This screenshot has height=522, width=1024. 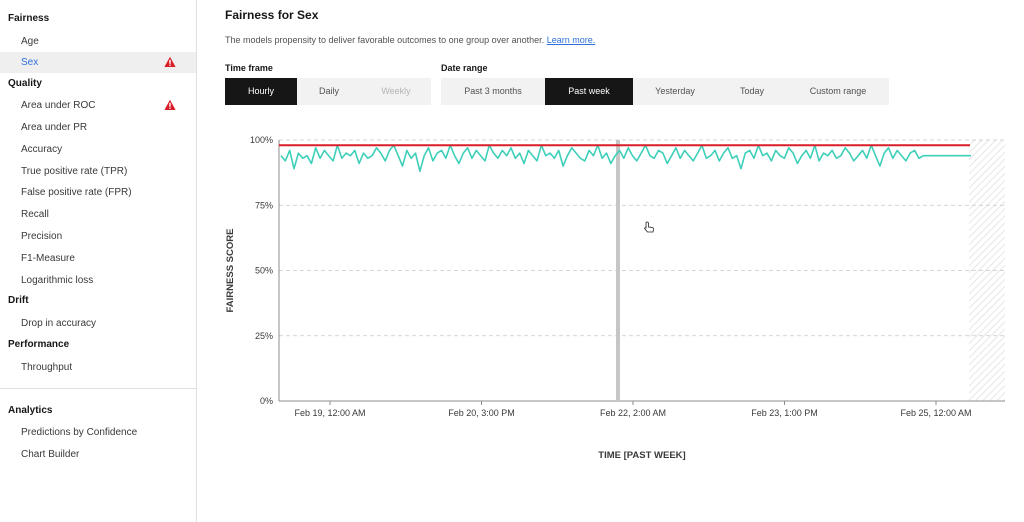 What do you see at coordinates (98, 105) in the screenshot?
I see `sidebar-item-area-under-roc: Area under ROC` at bounding box center [98, 105].